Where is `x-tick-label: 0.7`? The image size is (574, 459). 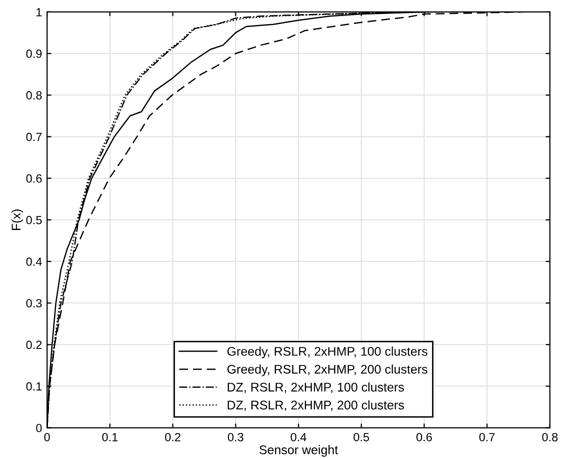 x-tick-label: 0.7 is located at coordinates (487, 437).